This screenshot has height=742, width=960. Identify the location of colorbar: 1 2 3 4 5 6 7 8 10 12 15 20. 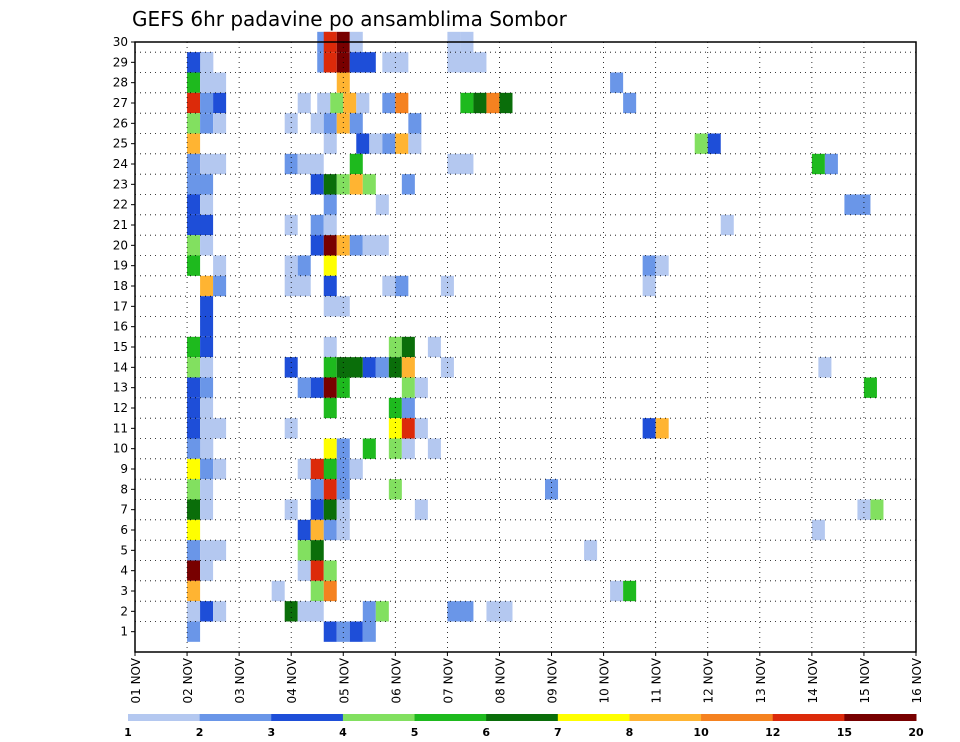
(524, 726).